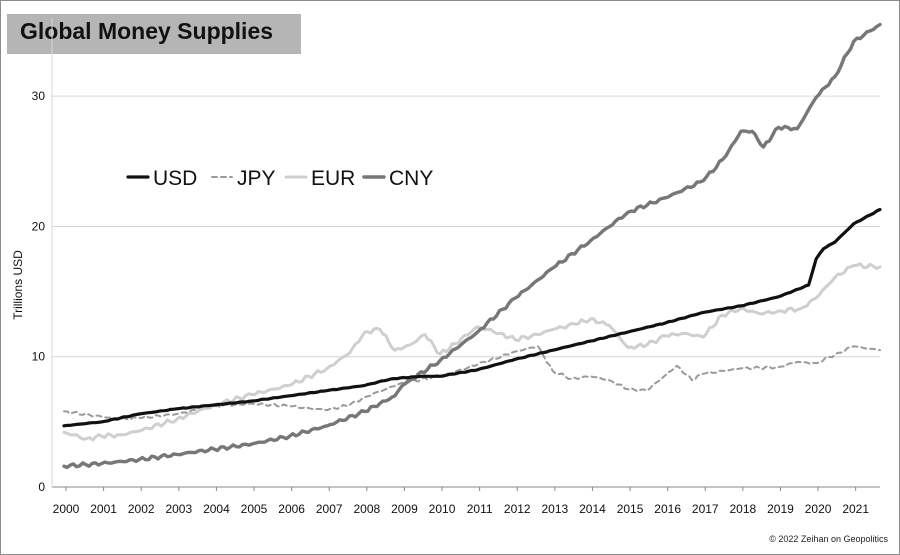 The height and width of the screenshot is (555, 900). Describe the element at coordinates (256, 178) in the screenshot. I see `legend-label-jpy: JPY` at that location.